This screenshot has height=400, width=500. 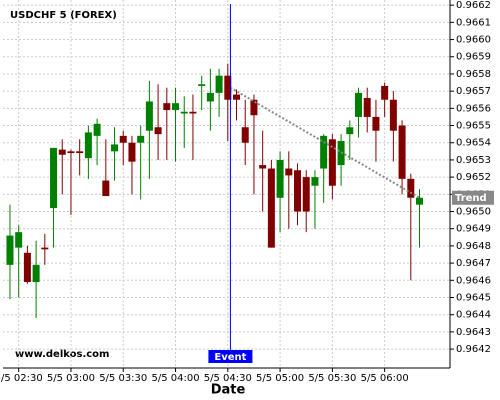 I want to click on trend-label-bg, so click(x=473, y=197).